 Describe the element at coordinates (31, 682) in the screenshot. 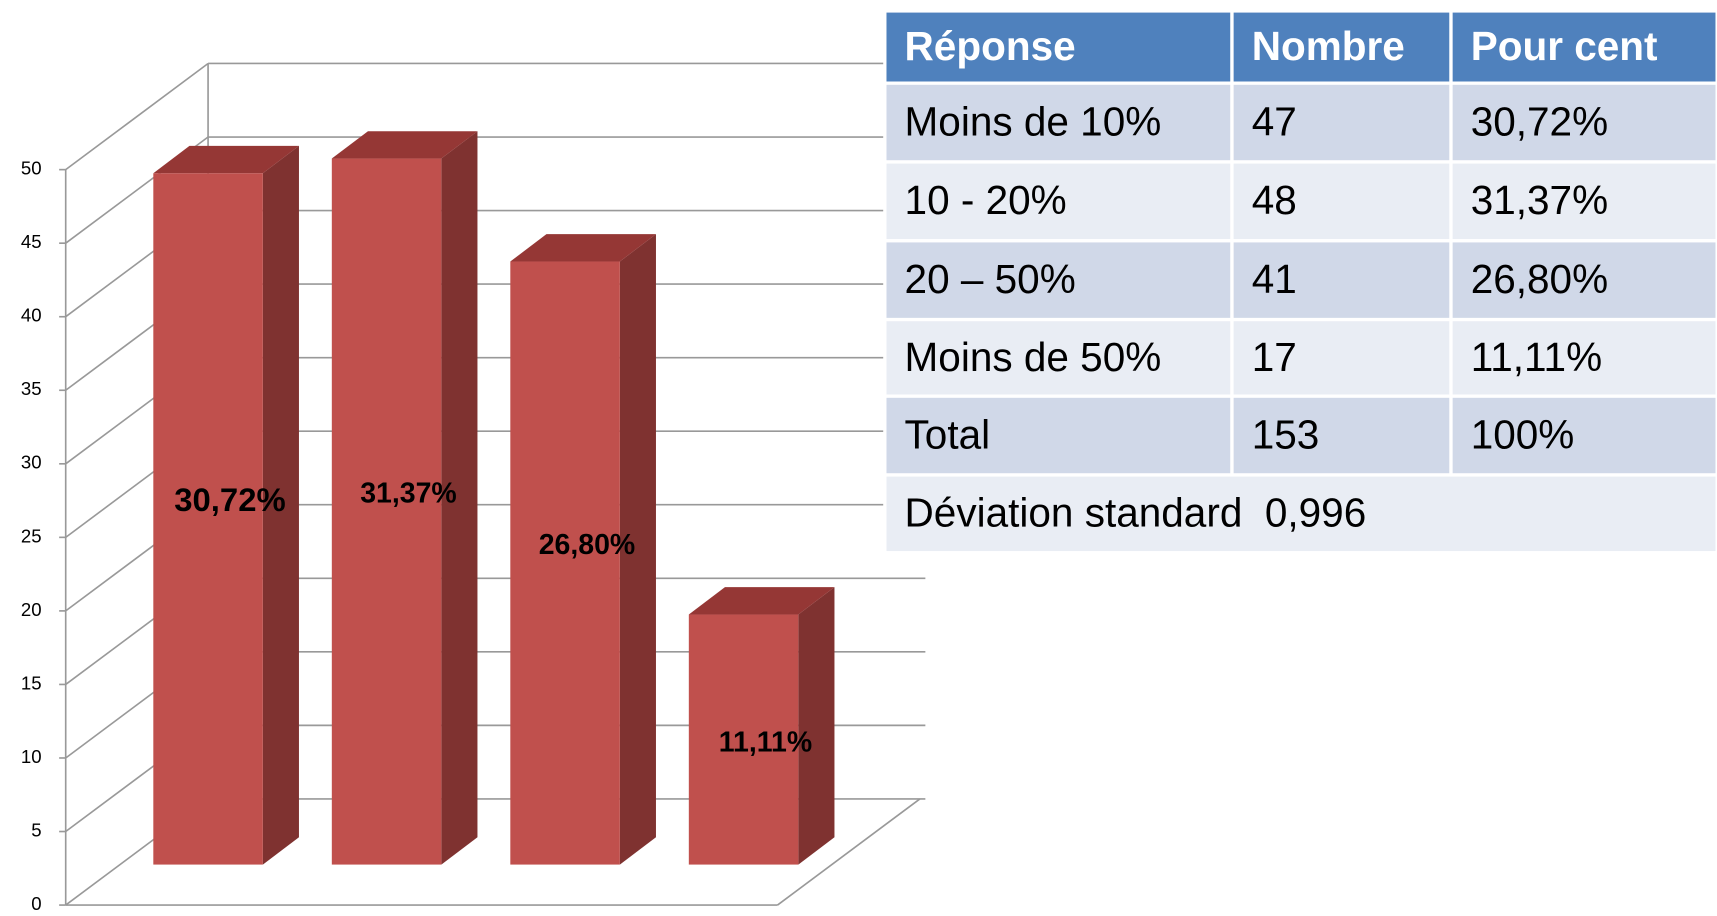

I see `y-tick-label: 15` at that location.